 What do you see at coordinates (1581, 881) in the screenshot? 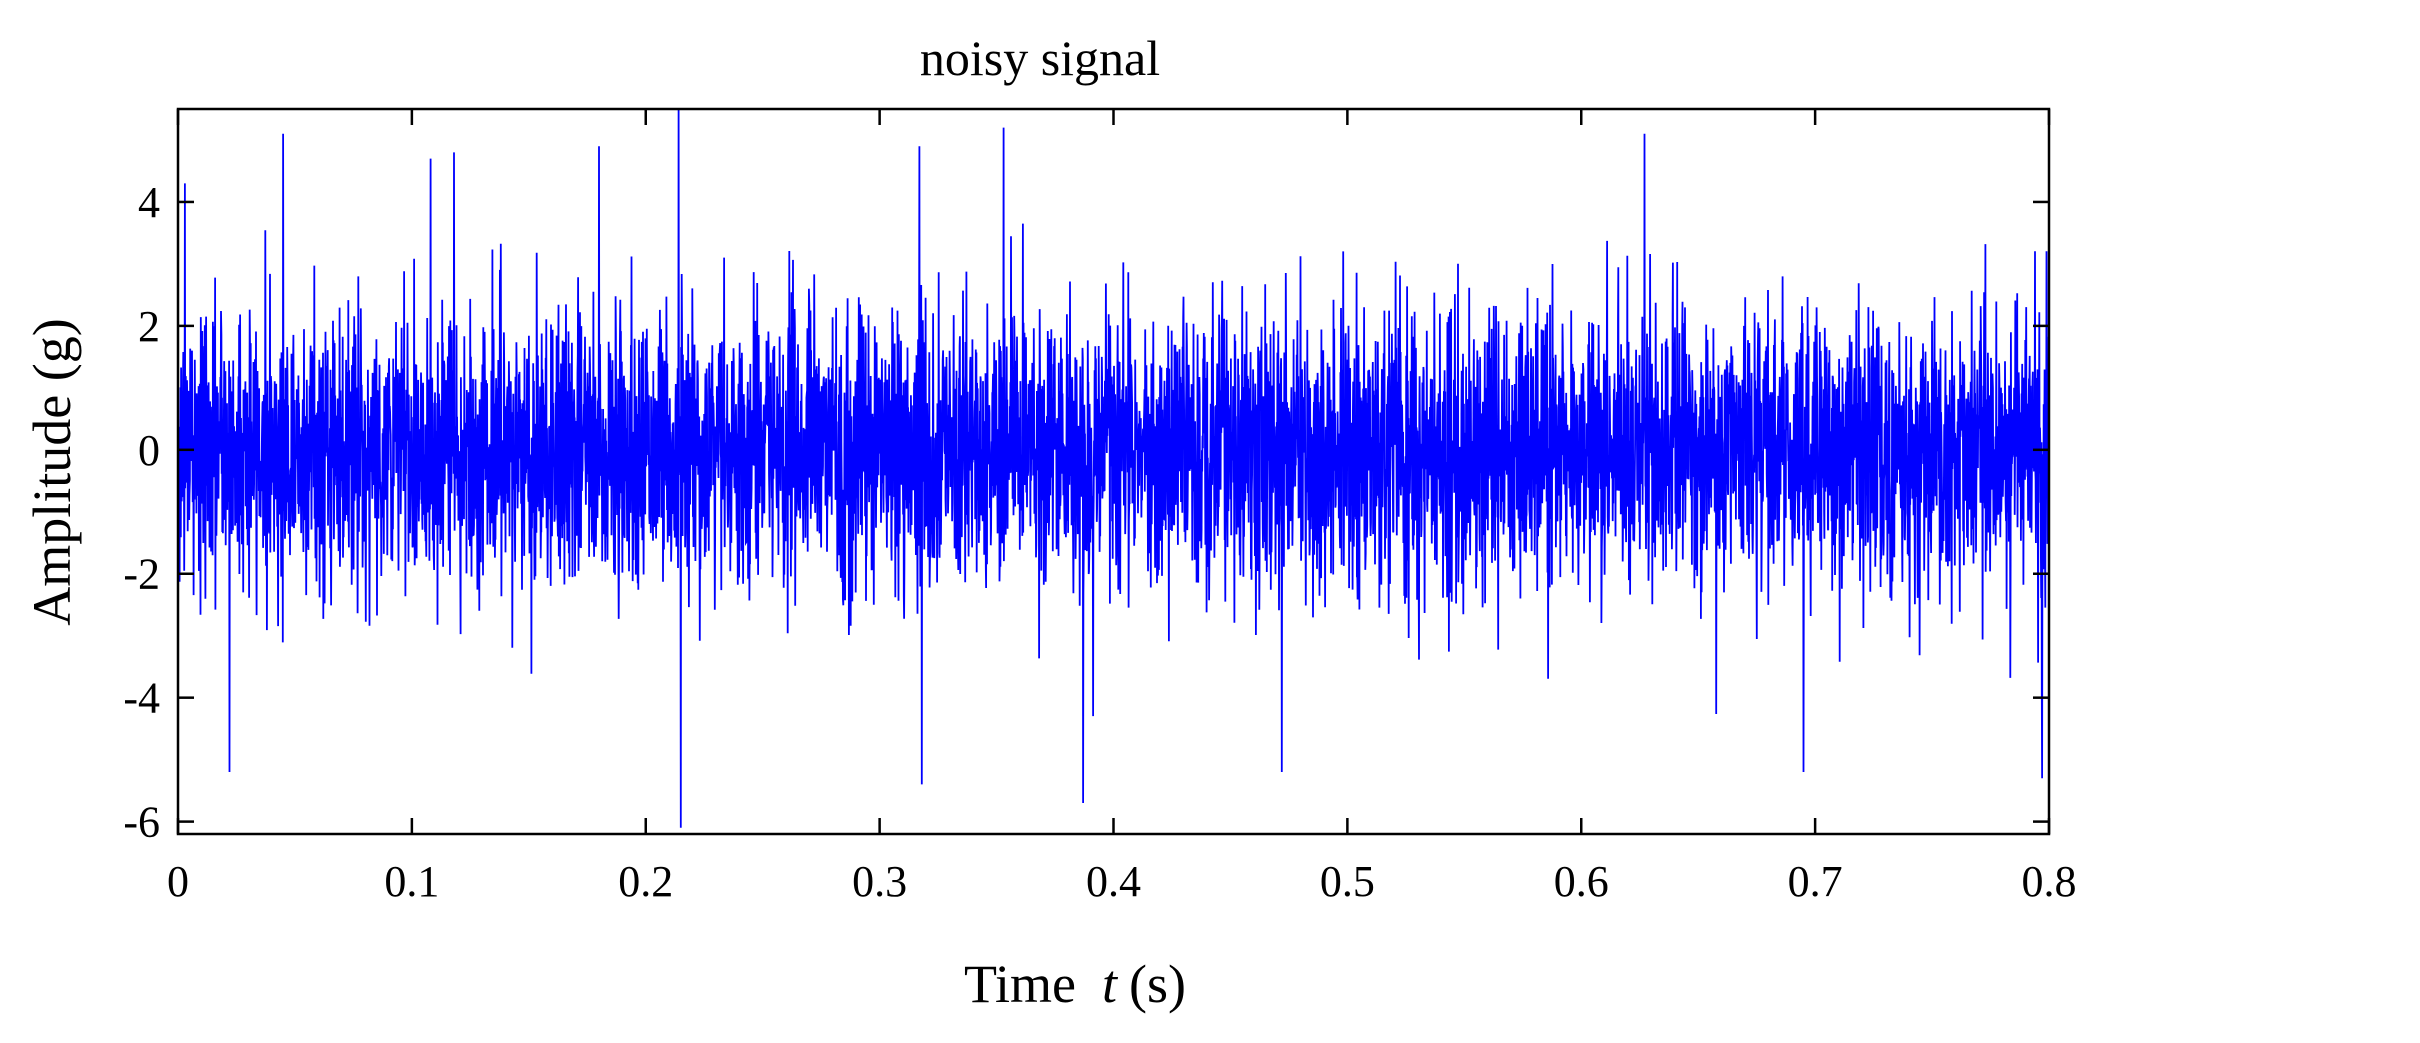
I see `x-tick-label: 0.6` at bounding box center [1581, 881].